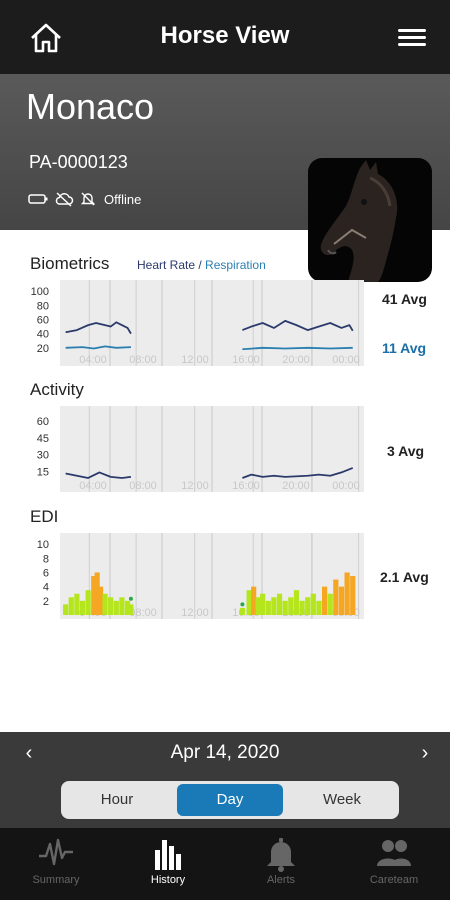 The height and width of the screenshot is (900, 450). What do you see at coordinates (78, 162) in the screenshot?
I see `horse-id: PA-0000123` at bounding box center [78, 162].